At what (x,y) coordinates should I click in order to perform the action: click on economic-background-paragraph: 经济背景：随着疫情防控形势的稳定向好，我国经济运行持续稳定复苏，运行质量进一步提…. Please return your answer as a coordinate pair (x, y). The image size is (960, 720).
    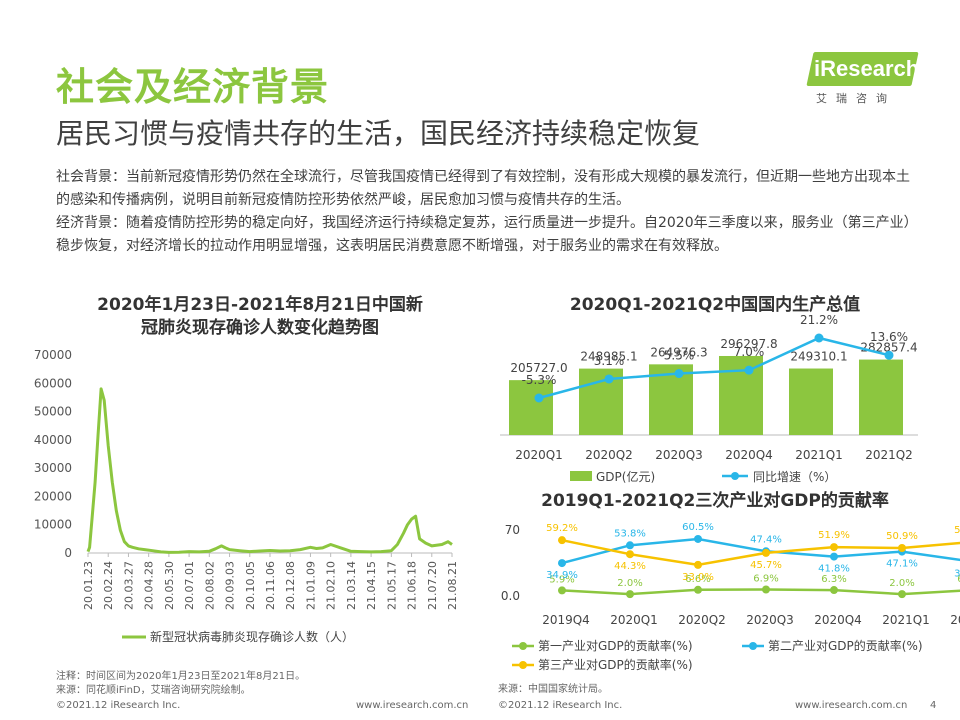
    Looking at the image, I should click on (483, 234).